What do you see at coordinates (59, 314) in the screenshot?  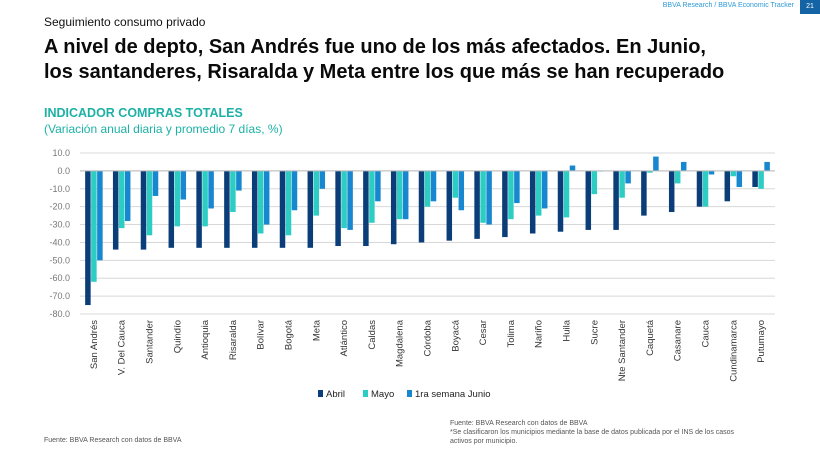 I see `y-tick-label: -80.0` at bounding box center [59, 314].